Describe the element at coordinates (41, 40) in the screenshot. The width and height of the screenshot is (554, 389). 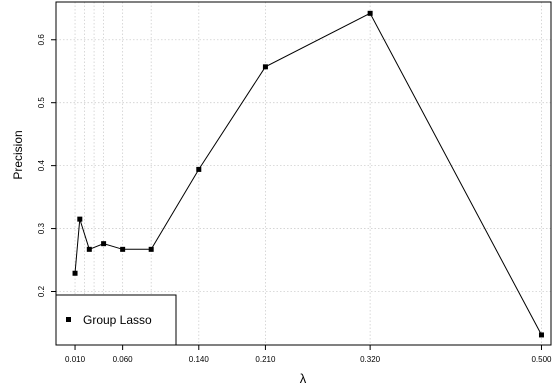
I see `y-tick-label: 0.6` at that location.